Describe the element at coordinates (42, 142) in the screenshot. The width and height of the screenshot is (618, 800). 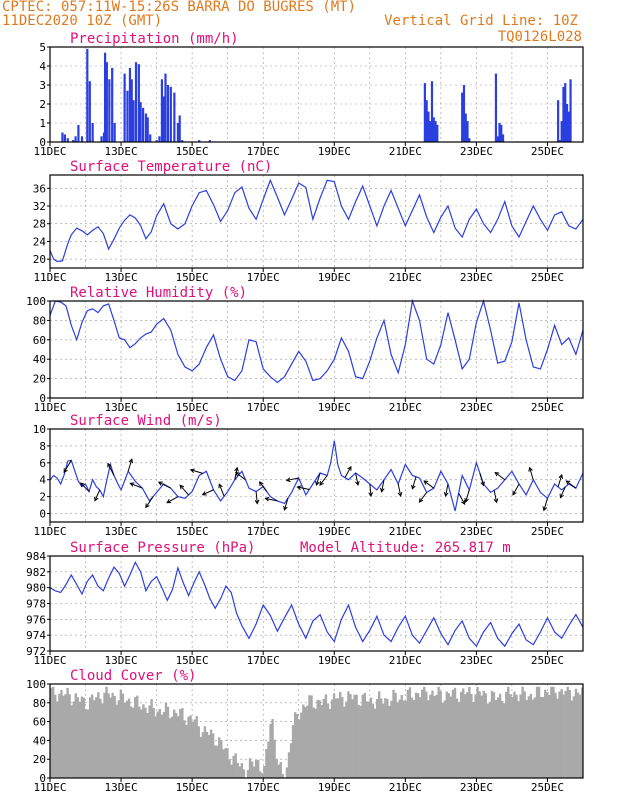
I see `y-tick-label: 0` at that location.